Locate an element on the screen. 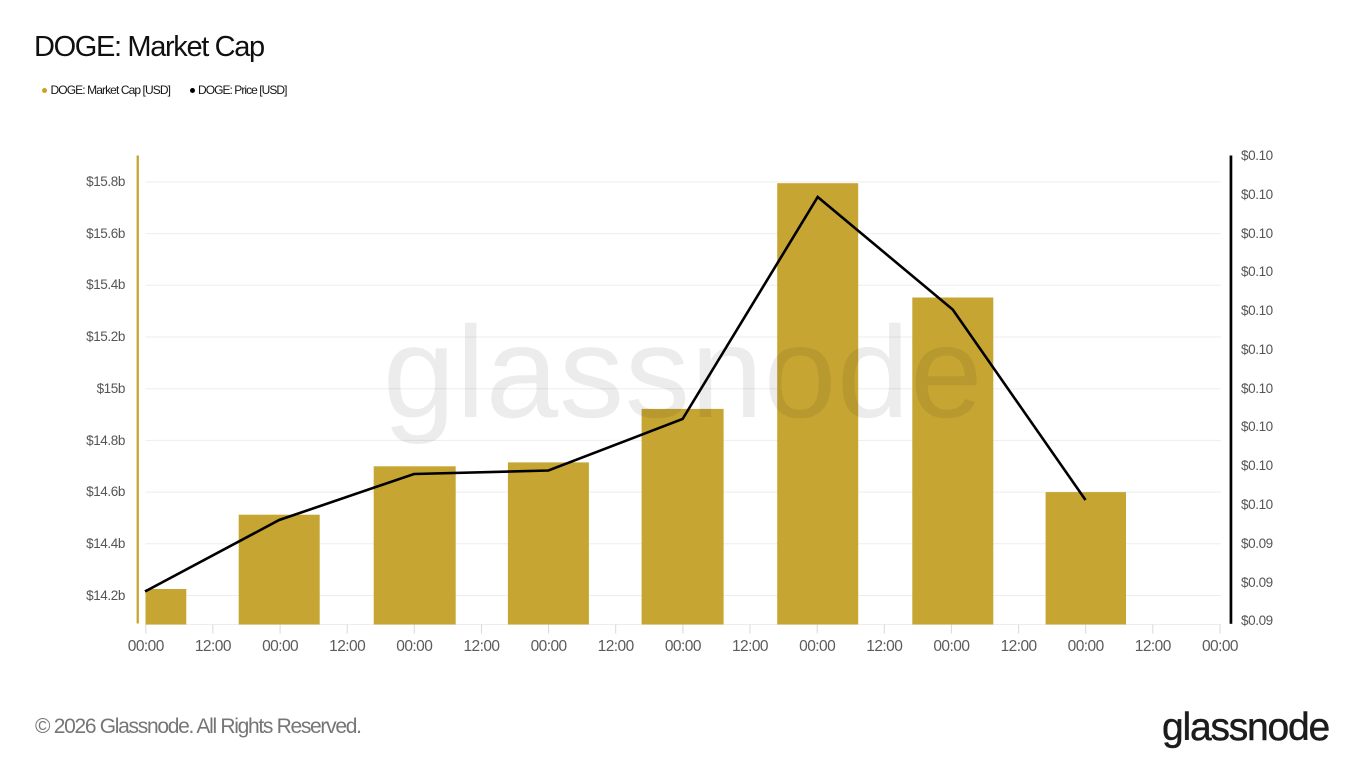  svg-text: glassnode is located at coordinates (683, 372).